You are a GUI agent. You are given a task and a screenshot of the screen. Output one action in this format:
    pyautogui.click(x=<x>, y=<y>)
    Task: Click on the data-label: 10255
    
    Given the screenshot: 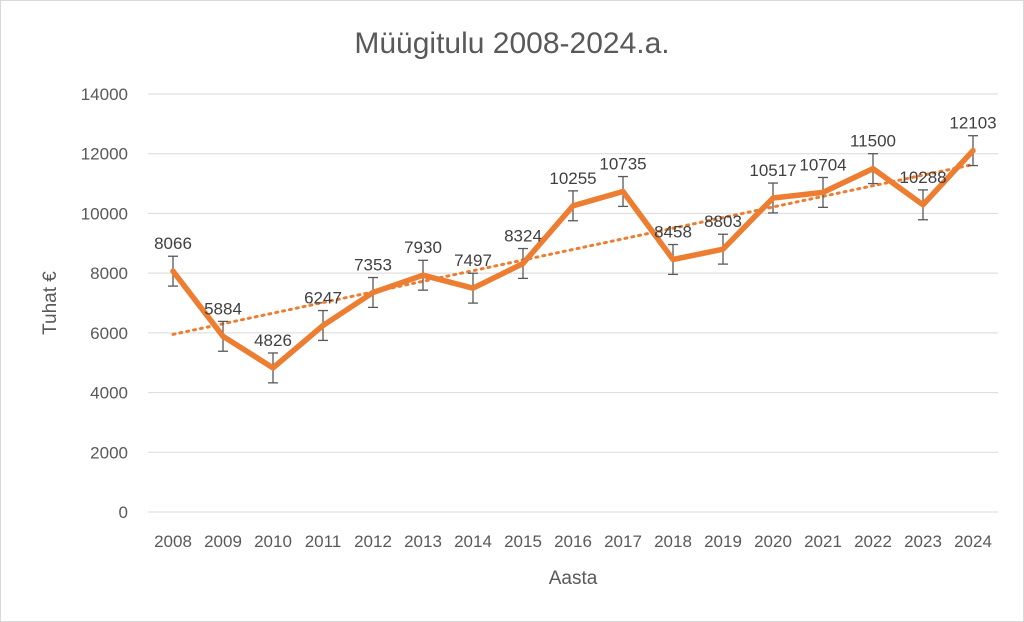 What is the action you would take?
    pyautogui.click(x=572, y=178)
    